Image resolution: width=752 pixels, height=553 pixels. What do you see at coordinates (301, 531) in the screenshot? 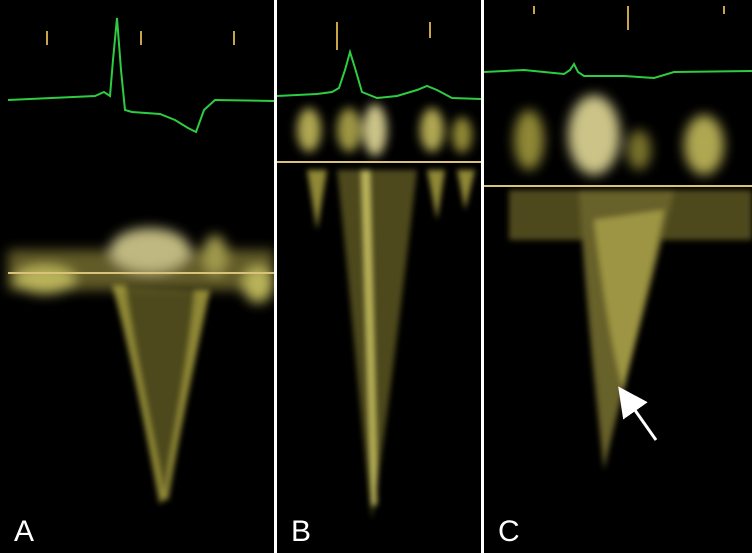
I see `panel-label-b: B` at bounding box center [301, 531].